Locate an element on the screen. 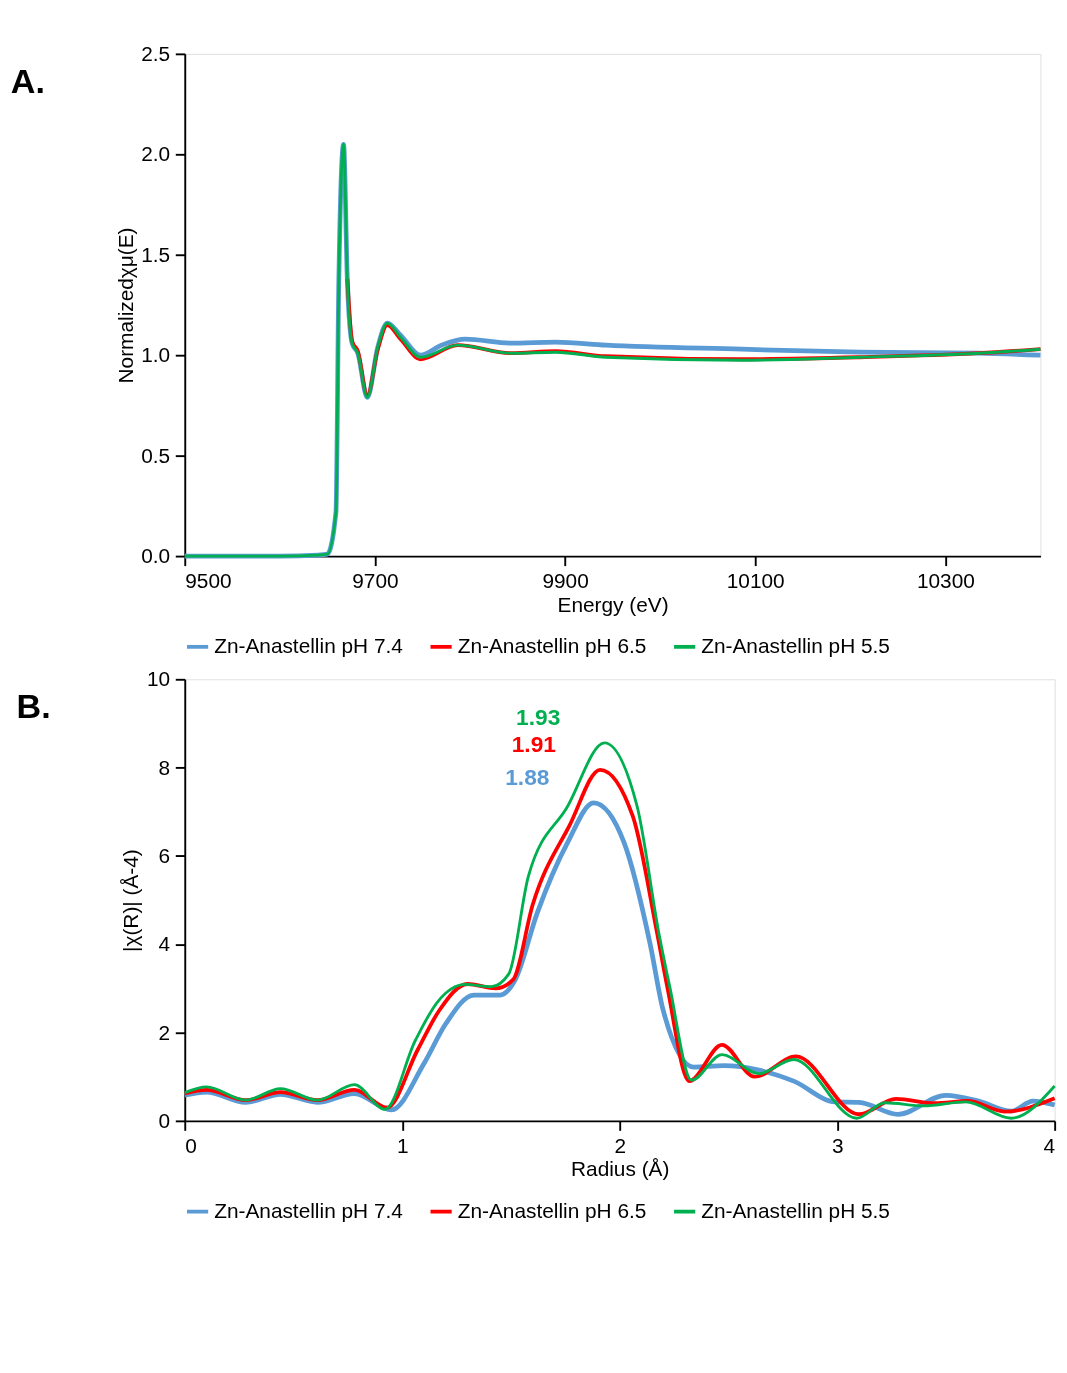 This screenshot has height=1373, width=1067. y-tick-label: 0.5 is located at coordinates (156, 455).